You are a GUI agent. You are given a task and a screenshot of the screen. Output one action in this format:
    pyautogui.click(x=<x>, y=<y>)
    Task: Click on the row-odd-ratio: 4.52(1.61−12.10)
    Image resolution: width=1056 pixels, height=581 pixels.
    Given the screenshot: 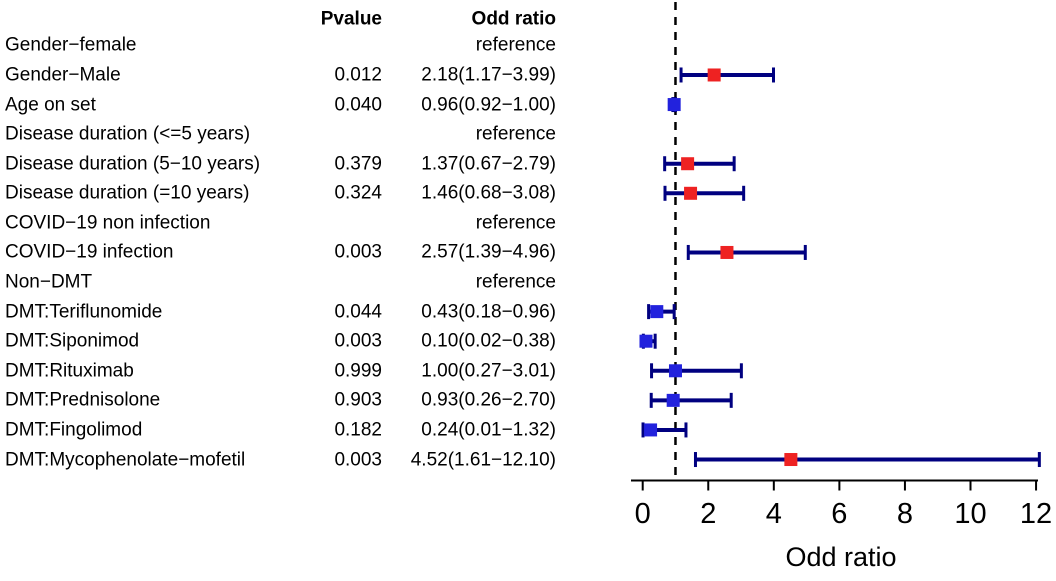 What is the action you would take?
    pyautogui.click(x=483, y=460)
    